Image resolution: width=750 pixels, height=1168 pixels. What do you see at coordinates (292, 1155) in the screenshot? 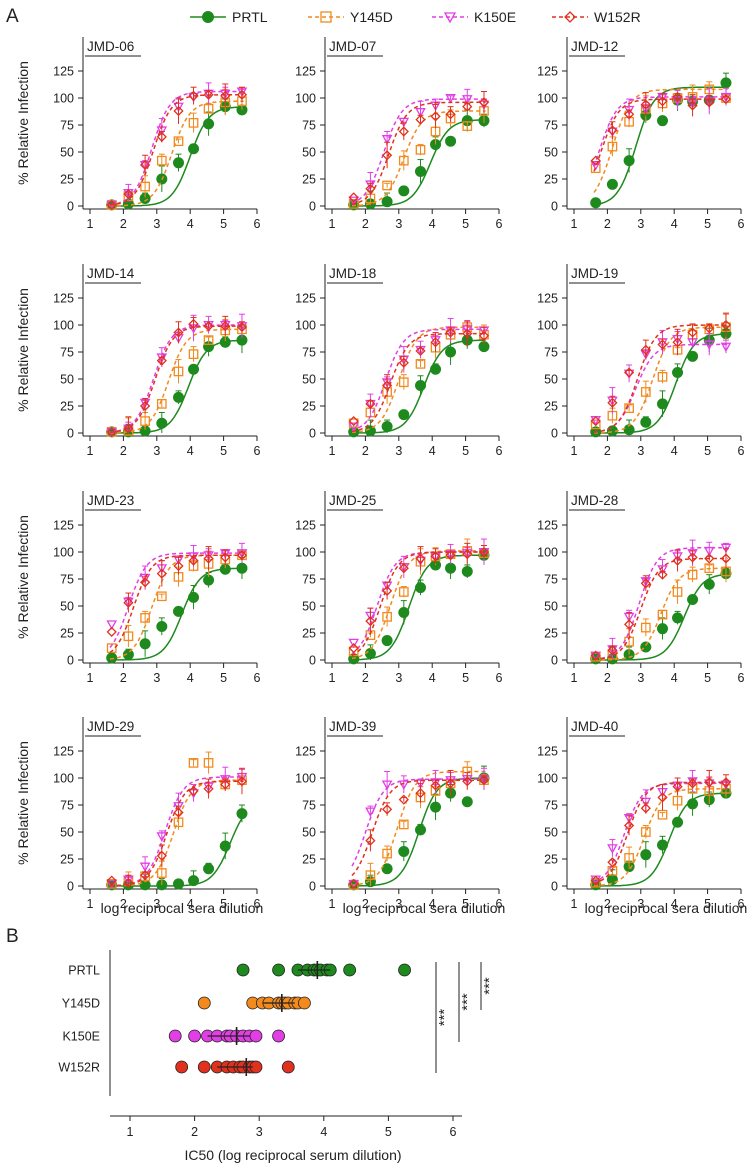
I see `ic50-x-axis-title: IC50 (log reciprocal serum dilution)` at bounding box center [292, 1155].